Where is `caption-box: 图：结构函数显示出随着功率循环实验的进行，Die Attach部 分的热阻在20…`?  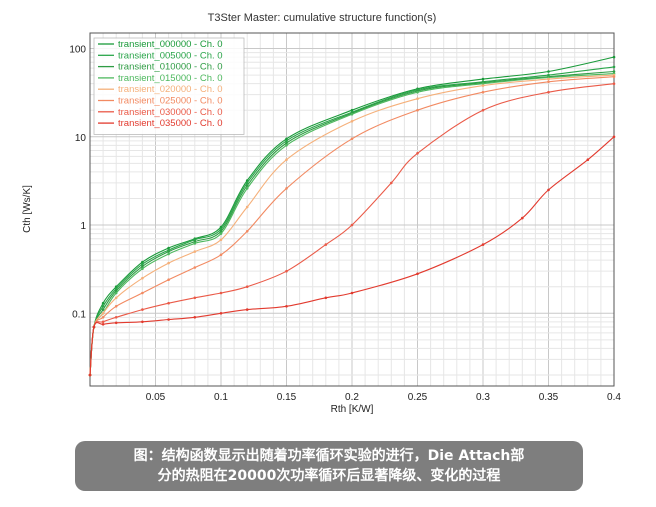 caption-box: 图：结构函数显示出随着功率循环实验的进行，Die Attach部 分的热阻在20… is located at coordinates (329, 466).